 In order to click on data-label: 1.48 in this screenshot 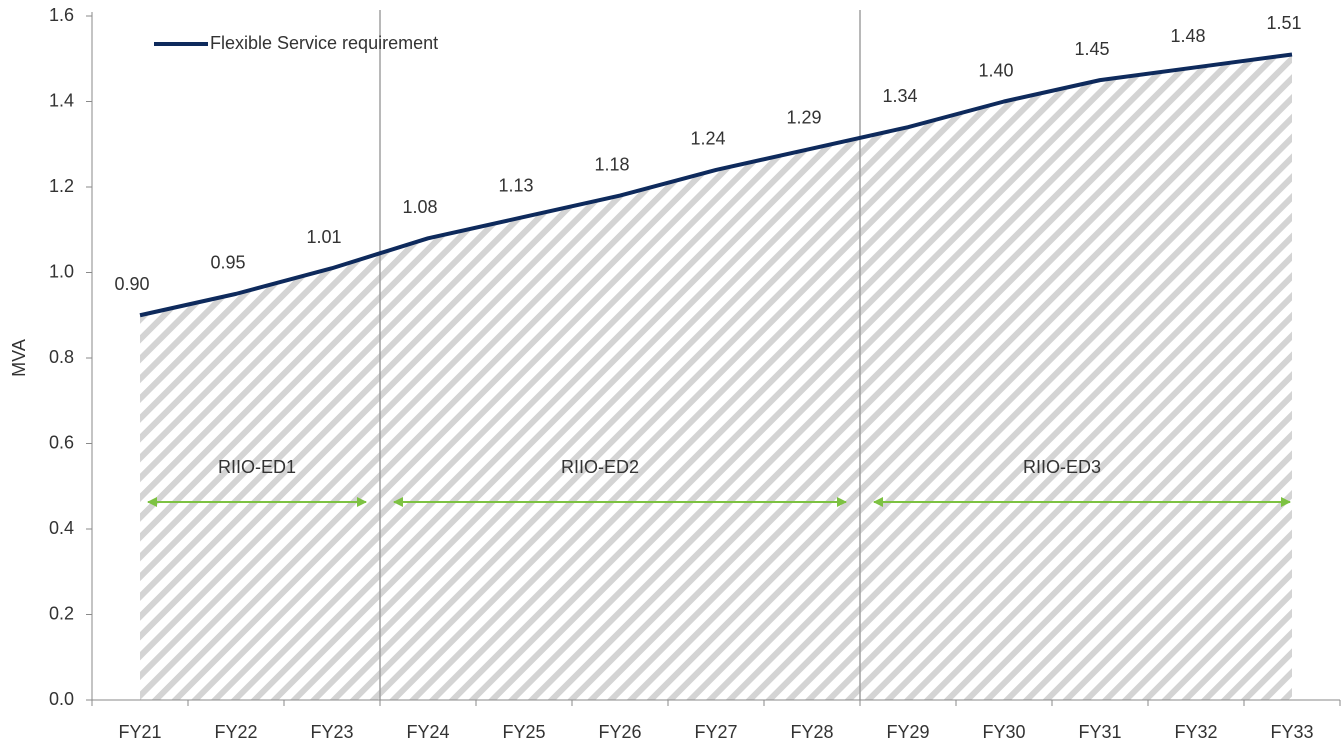, I will do `click(1187, 36)`.